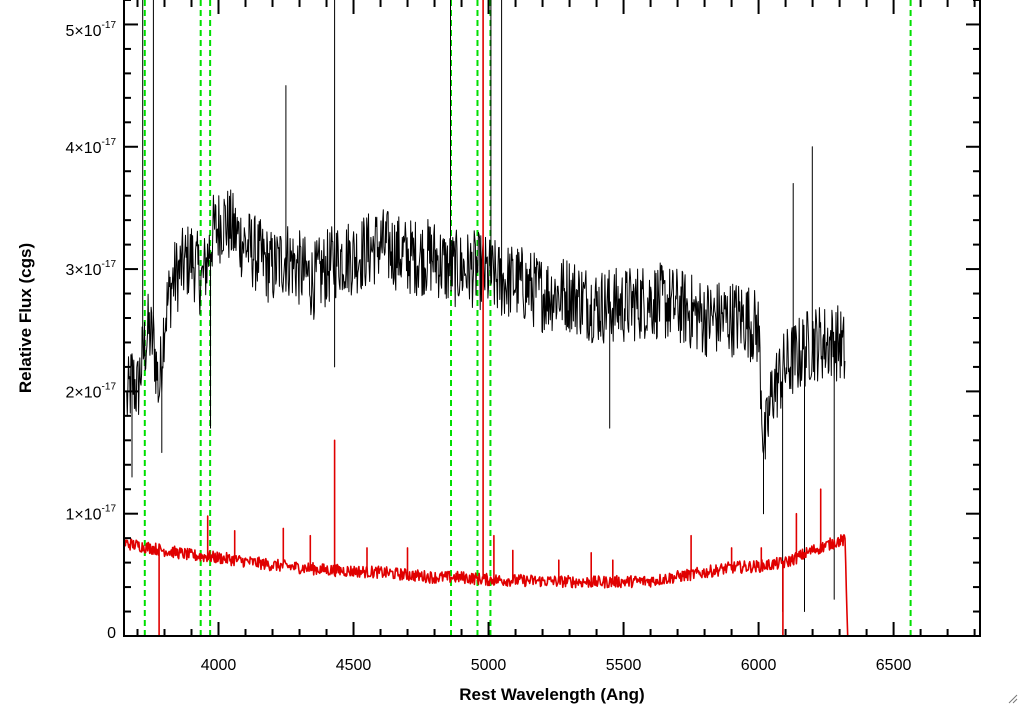 This screenshot has height=706, width=1020. I want to click on y-tick-label: 4×10⁻¹⁷, so click(91, 147).